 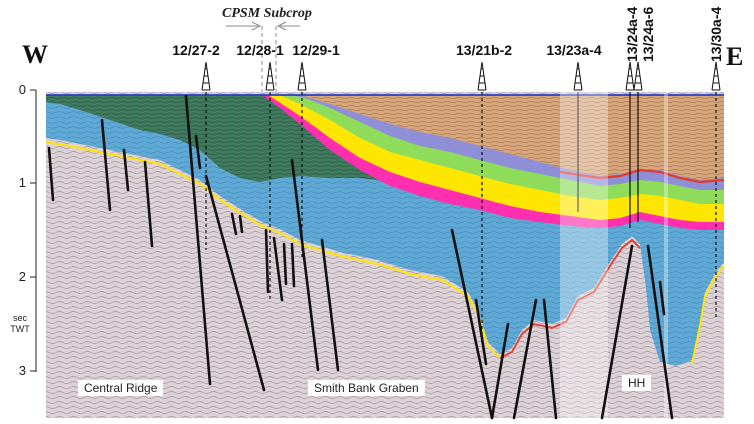 What do you see at coordinates (574, 50) in the screenshot?
I see `well-label-13-23a-4: 13/23a-4` at bounding box center [574, 50].